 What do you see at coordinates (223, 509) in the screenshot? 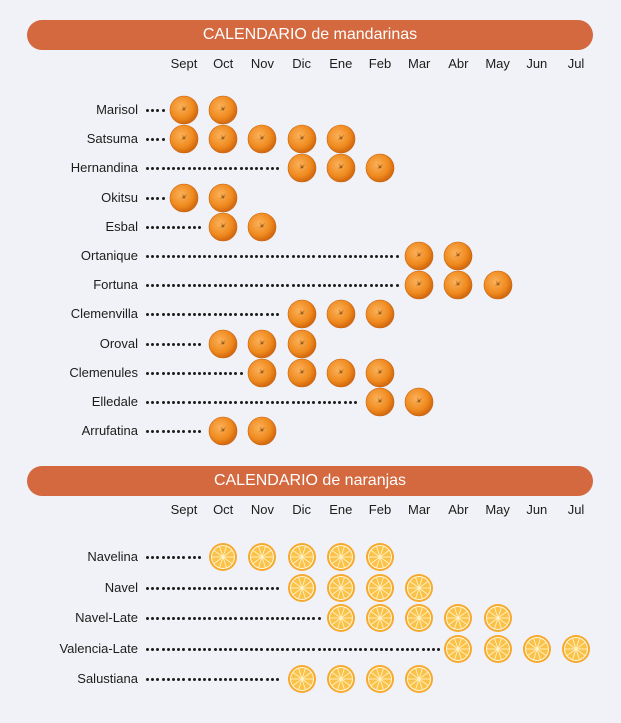
I see `orange-month-label: Oct` at bounding box center [223, 509].